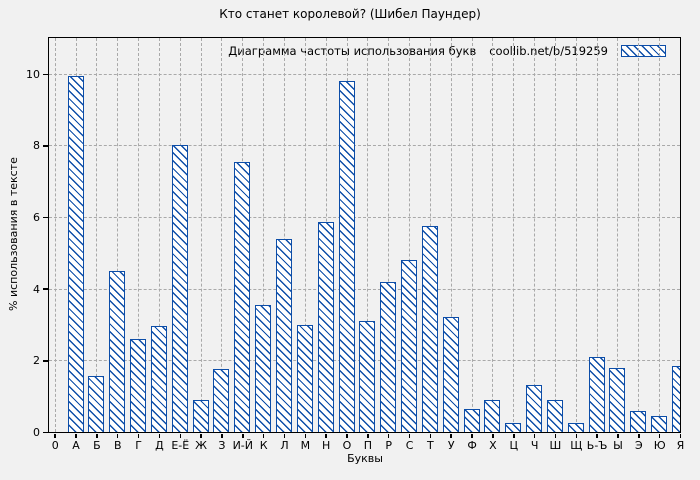 Image resolution: width=700 pixels, height=480 pixels. Describe the element at coordinates (555, 445) in the screenshot. I see `x-tick-label-Ш: Ш` at that location.